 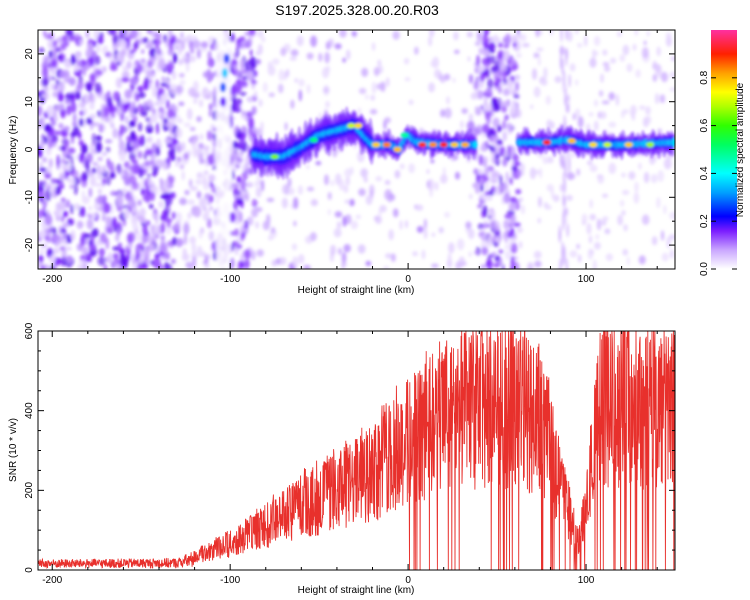 What do you see at coordinates (386, 145) in the screenshot?
I see `tone-peak` at bounding box center [386, 145].